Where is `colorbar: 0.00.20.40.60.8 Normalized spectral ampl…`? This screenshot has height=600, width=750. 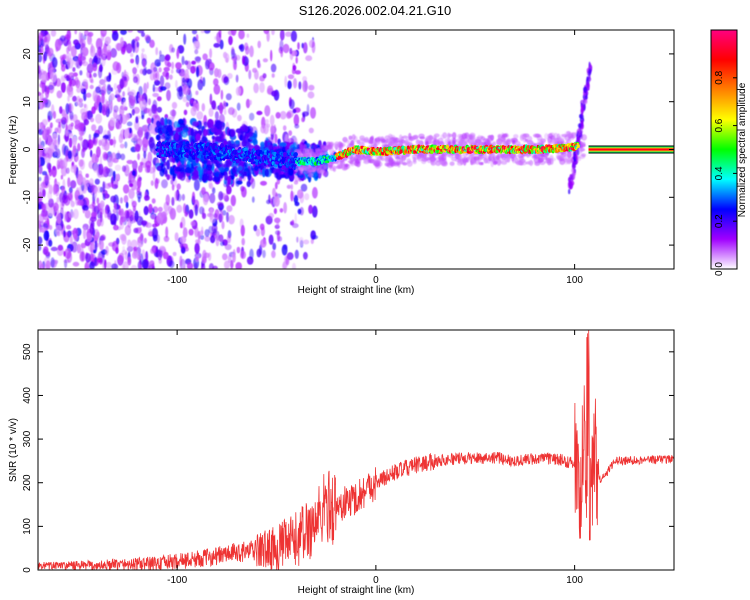 colorbar: 0.00.20.40.60.8 Normalized spectral ampl… is located at coordinates (729, 152).